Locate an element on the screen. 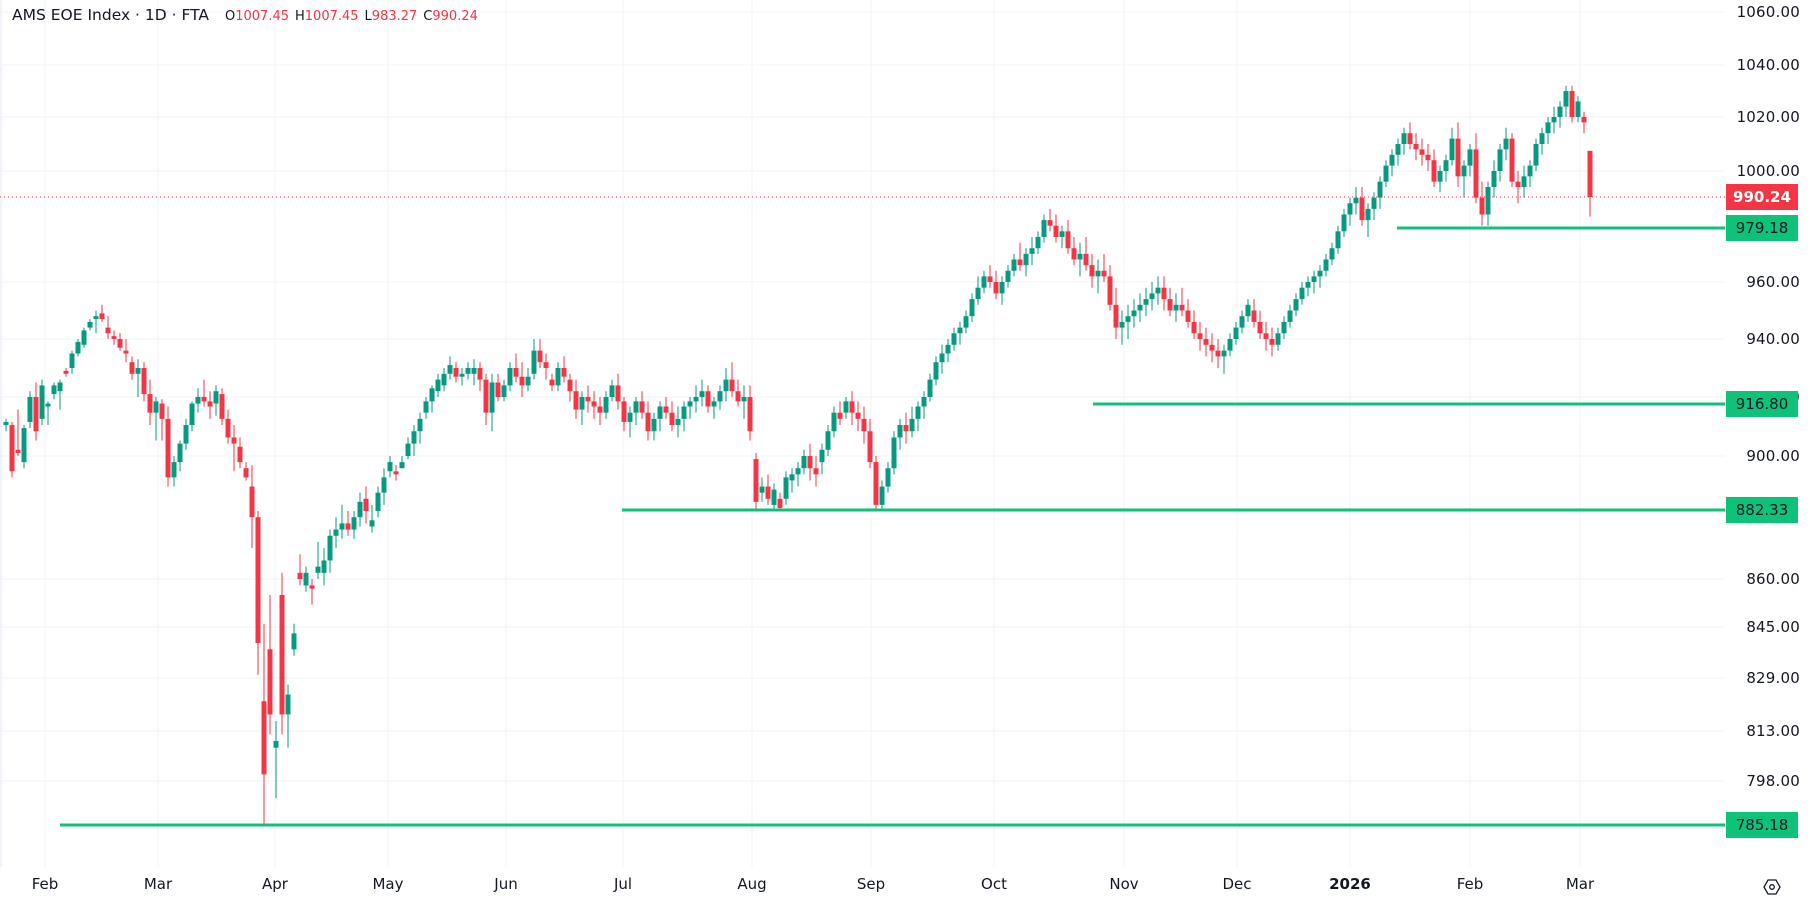 This screenshot has width=1812, height=907. price-tick-label: 845.00 is located at coordinates (1773, 627).